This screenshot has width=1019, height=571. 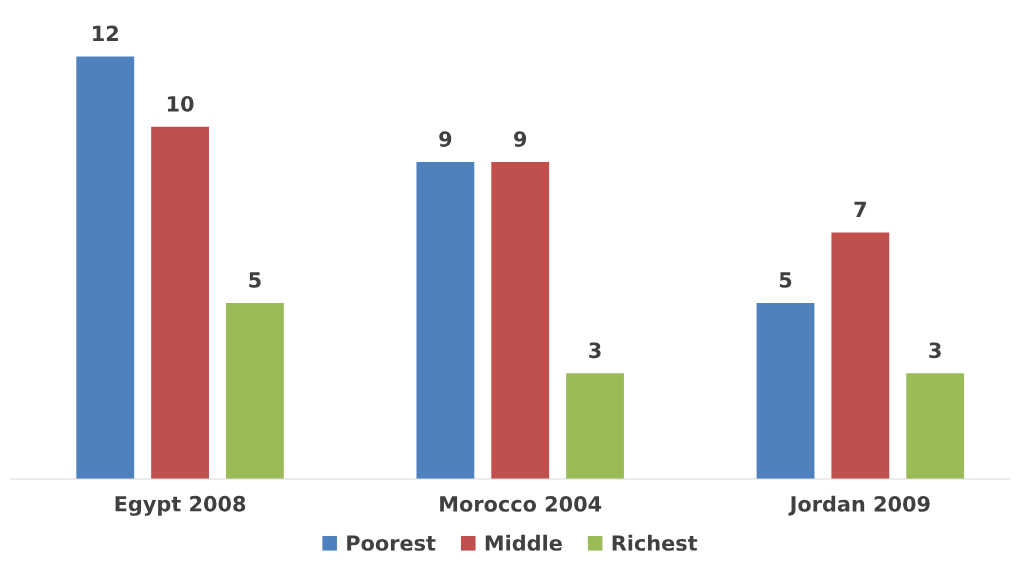 I want to click on x-tick-label: Morocco 2004, so click(x=521, y=504).